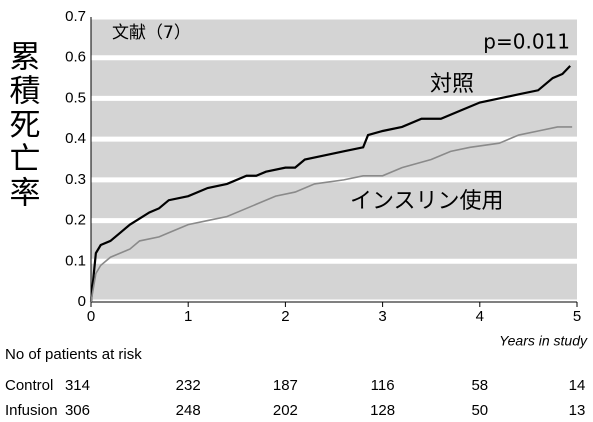  Describe the element at coordinates (480, 316) in the screenshot. I see `x-tick-label: 4` at that location.